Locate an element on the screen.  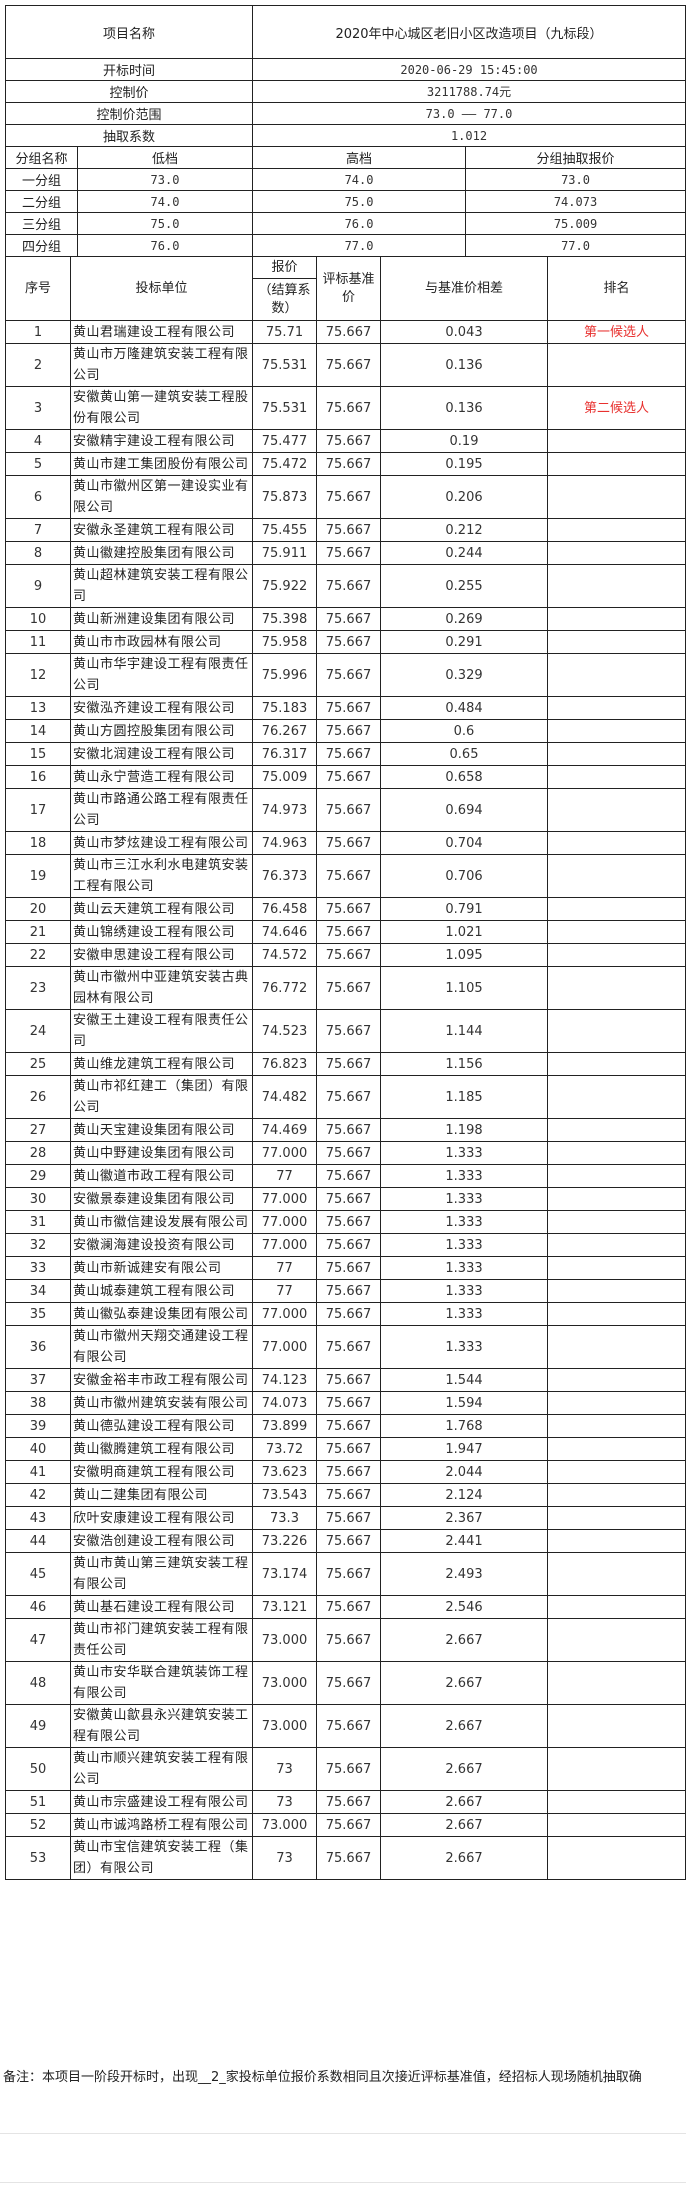
diff-cell: 0.704 is located at coordinates (464, 843).